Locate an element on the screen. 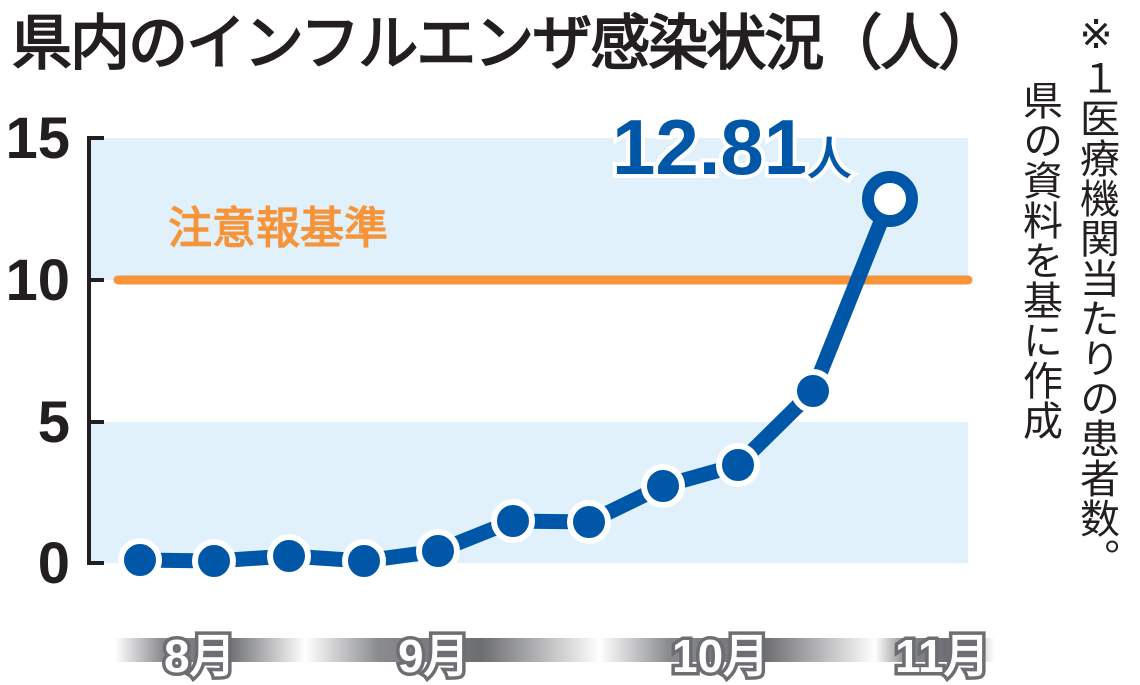 This screenshot has height=685, width=1140. y-tick-labels: 15 10 5 0 is located at coordinates (37, 351).